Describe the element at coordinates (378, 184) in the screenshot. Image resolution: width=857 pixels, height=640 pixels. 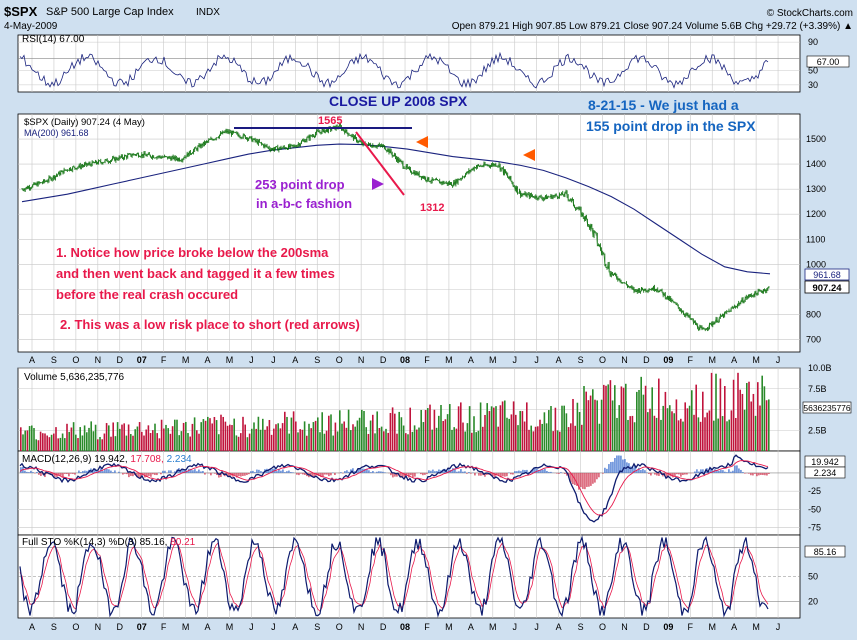
I see `purple-arrow-icon` at that location.